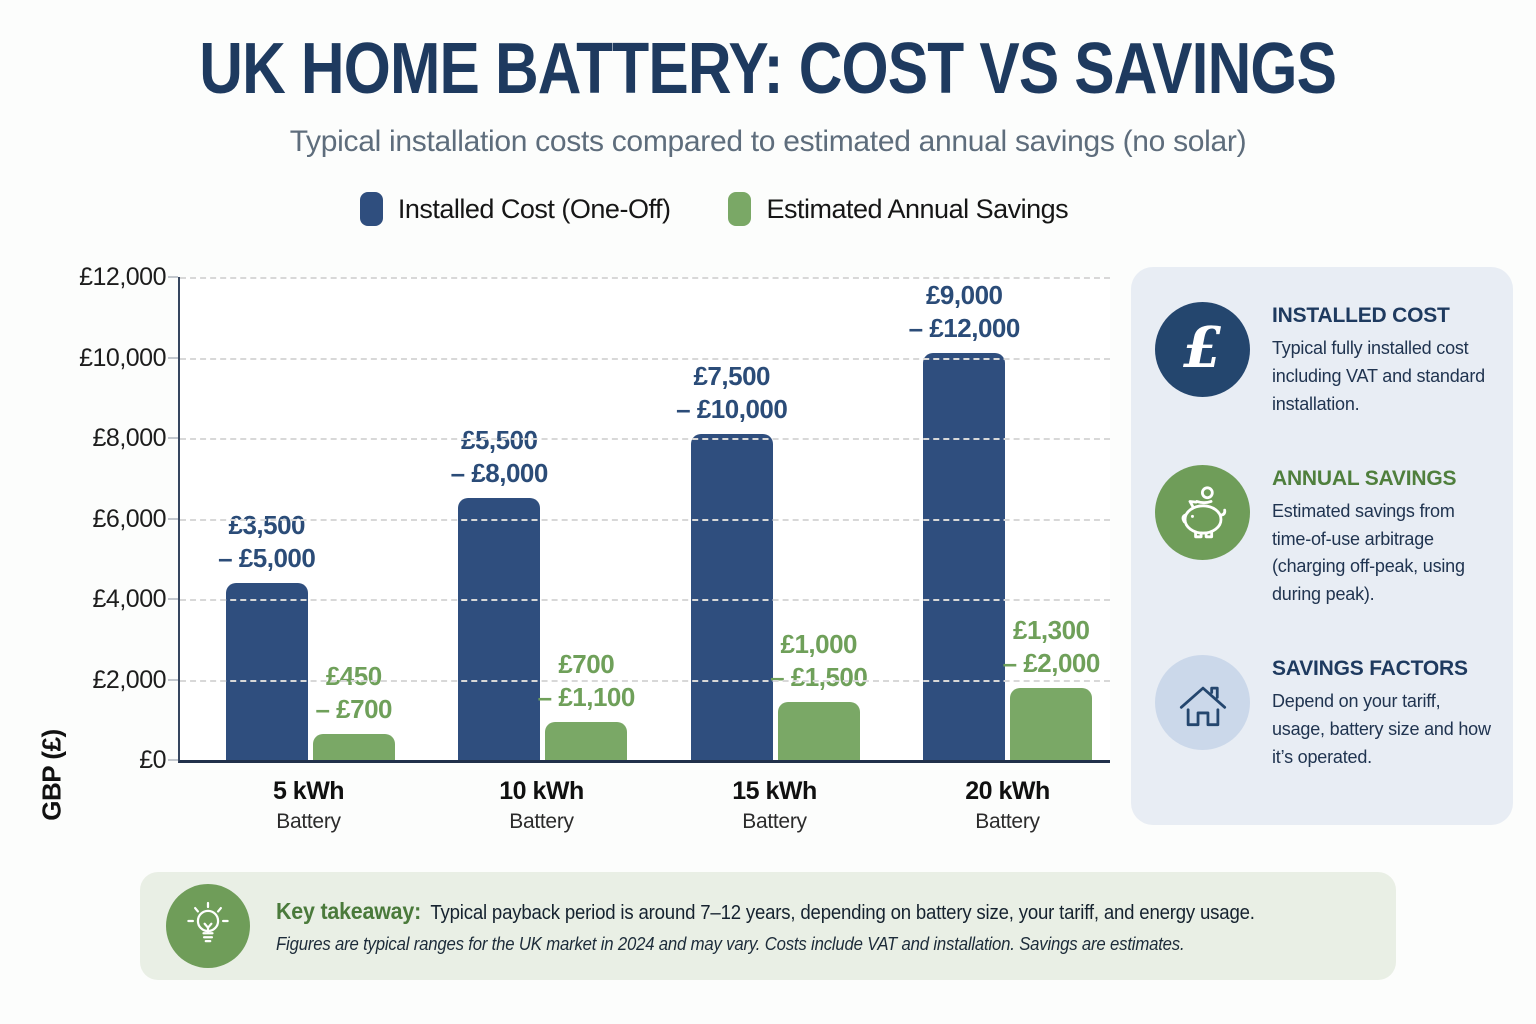 This screenshot has height=1024, width=1536. I want to click on range-low: £700, so click(586, 664).